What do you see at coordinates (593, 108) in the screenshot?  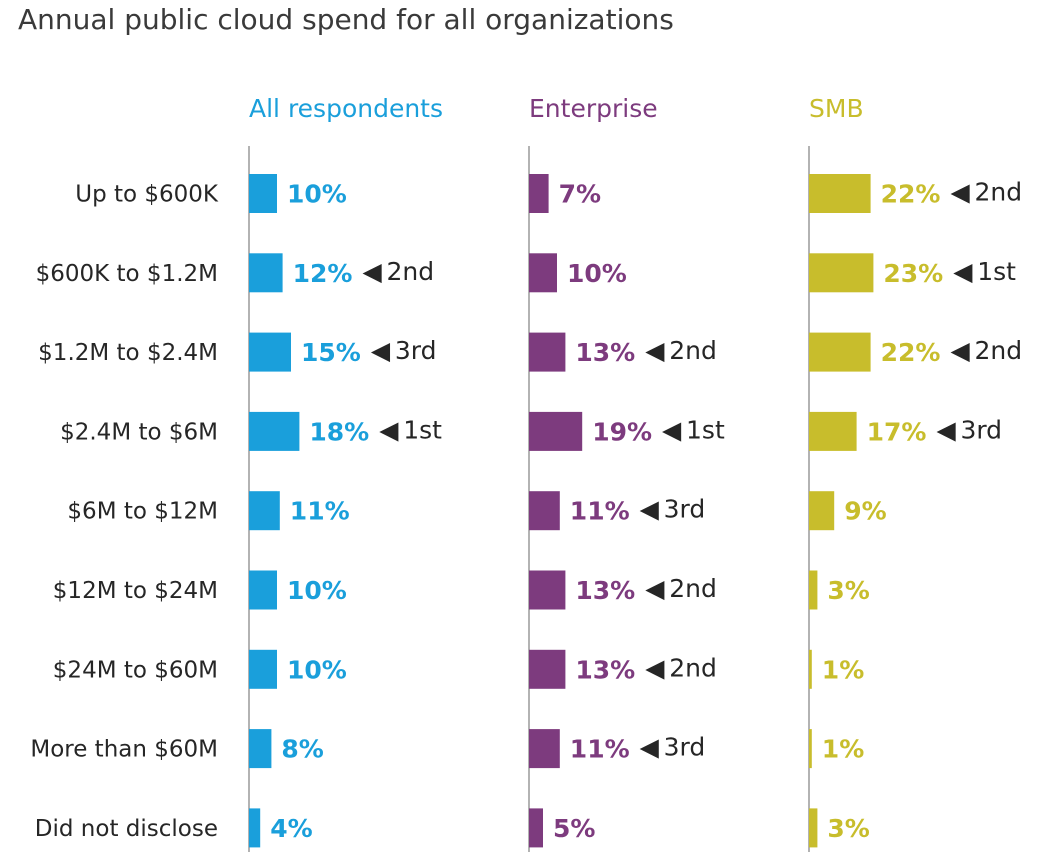 I see `panel-title: Enterprise` at bounding box center [593, 108].